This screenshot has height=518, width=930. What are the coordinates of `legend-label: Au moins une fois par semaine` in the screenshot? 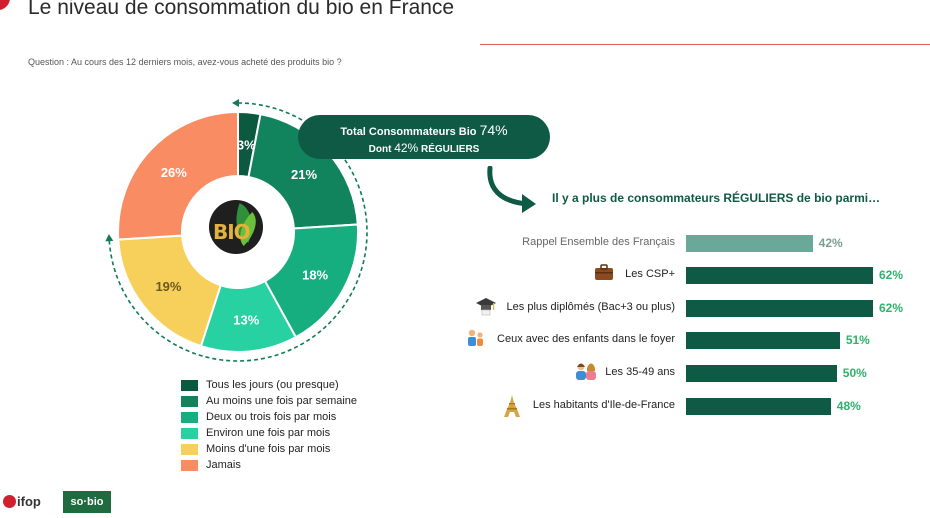 It's located at (282, 401).